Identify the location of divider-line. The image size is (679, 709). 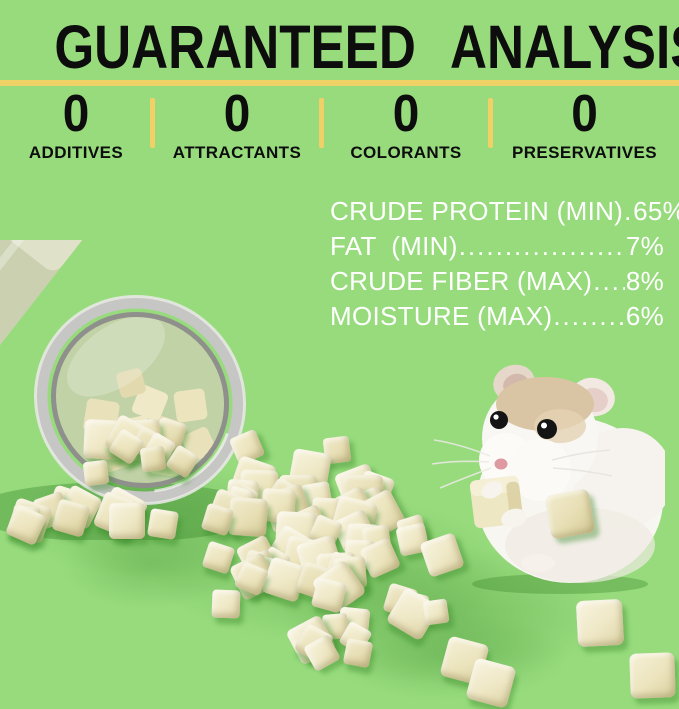
(339, 83).